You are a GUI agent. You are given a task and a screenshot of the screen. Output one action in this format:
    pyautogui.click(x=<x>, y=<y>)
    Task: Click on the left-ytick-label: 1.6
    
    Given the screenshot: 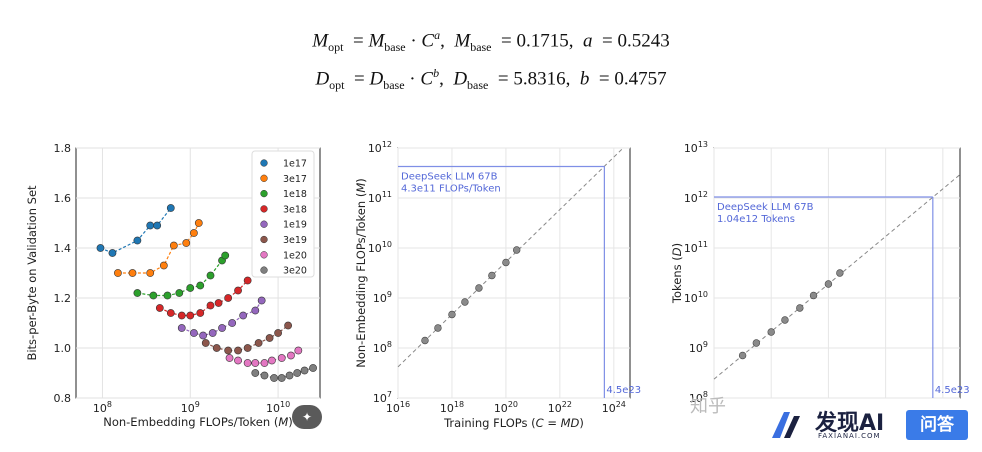 What is the action you would take?
    pyautogui.click(x=63, y=198)
    